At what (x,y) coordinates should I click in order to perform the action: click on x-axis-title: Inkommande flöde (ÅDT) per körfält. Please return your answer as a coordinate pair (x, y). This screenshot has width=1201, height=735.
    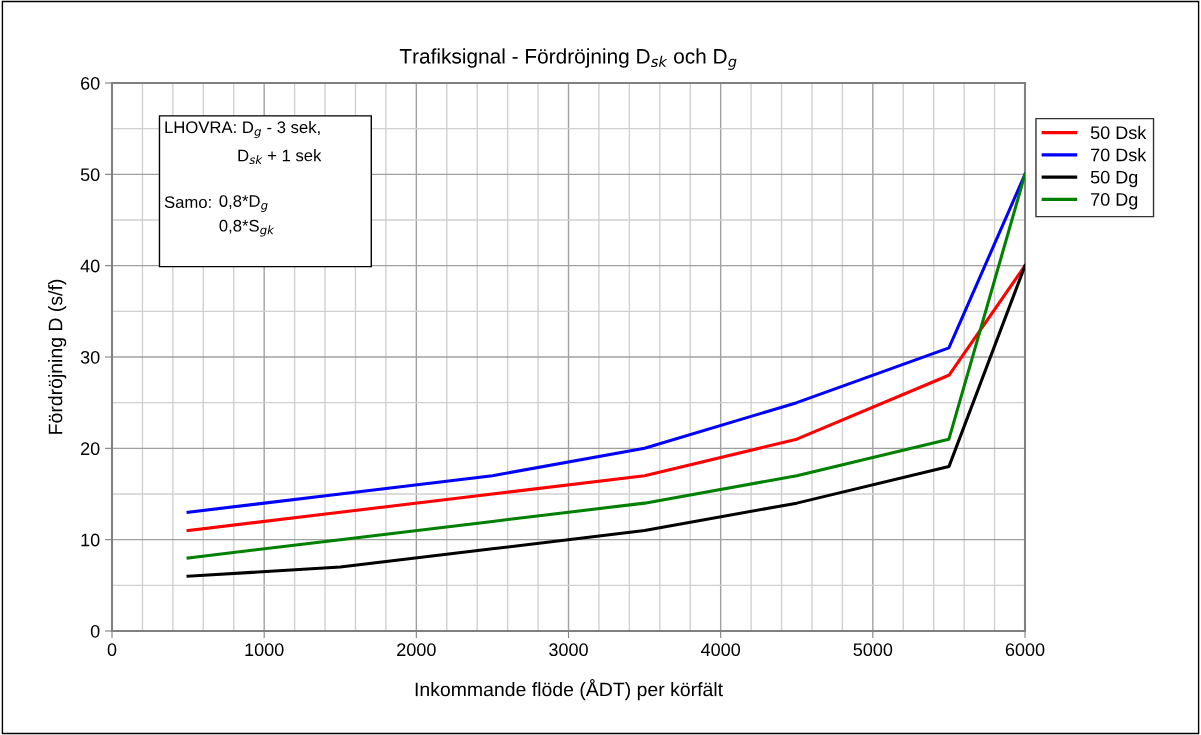
    Looking at the image, I should click on (569, 690).